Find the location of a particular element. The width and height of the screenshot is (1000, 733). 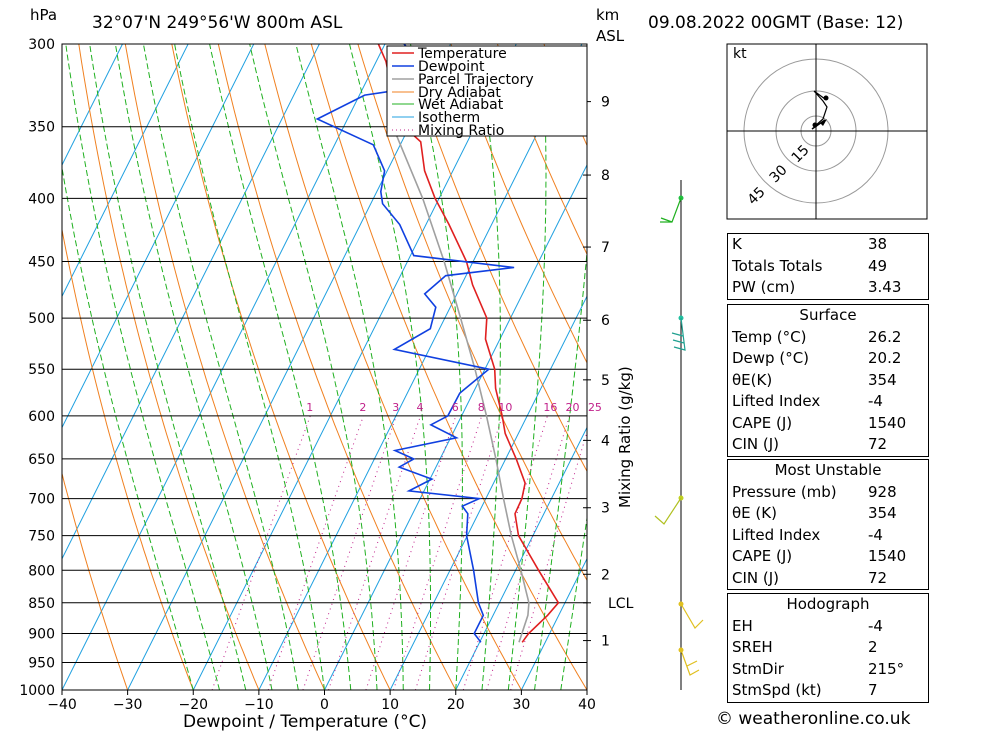

stmdir-value: 215° is located at coordinates (886, 668).